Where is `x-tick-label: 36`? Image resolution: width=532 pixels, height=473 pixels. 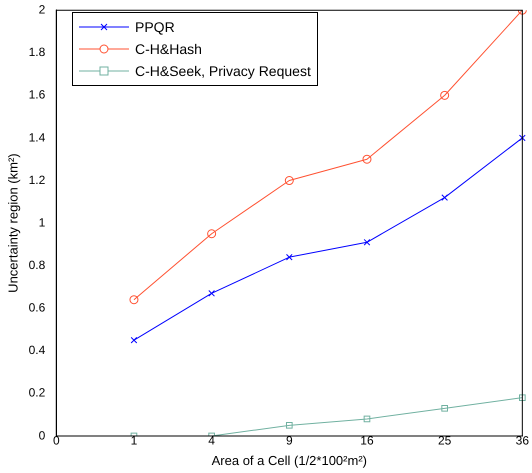 x-tick-label: 36 is located at coordinates (523, 441).